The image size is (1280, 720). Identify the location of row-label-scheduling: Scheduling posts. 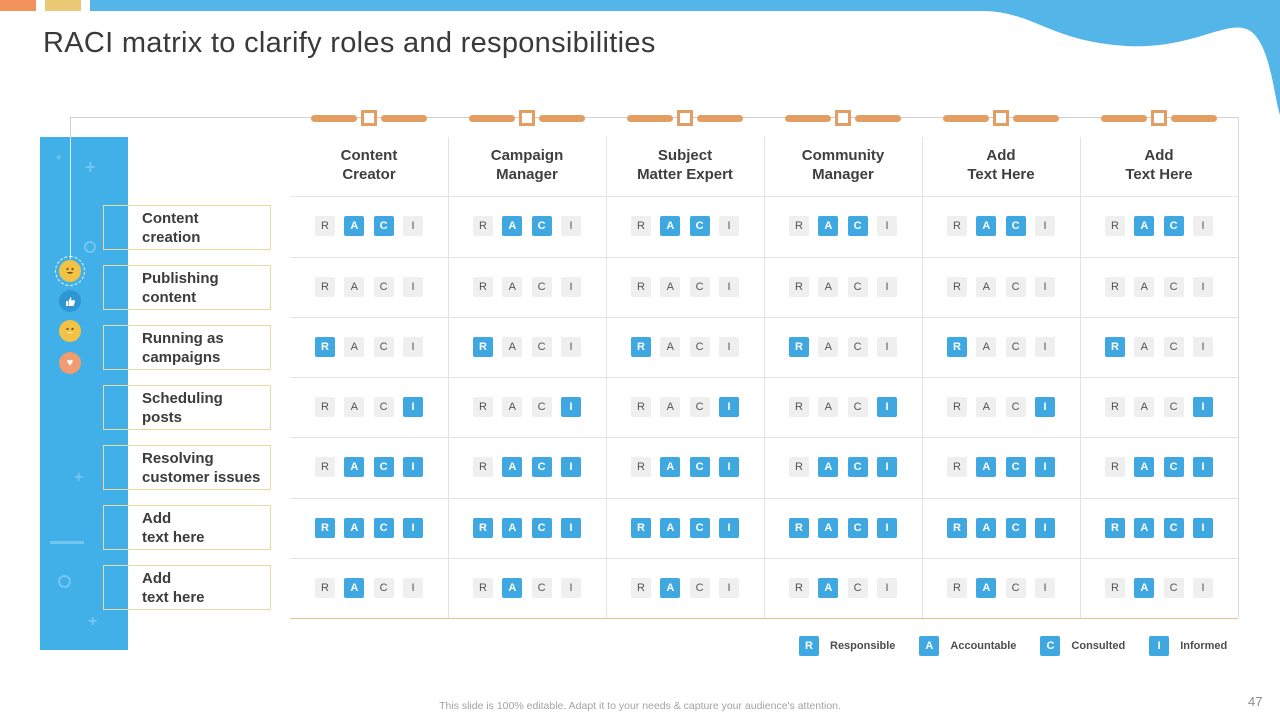
(187, 407).